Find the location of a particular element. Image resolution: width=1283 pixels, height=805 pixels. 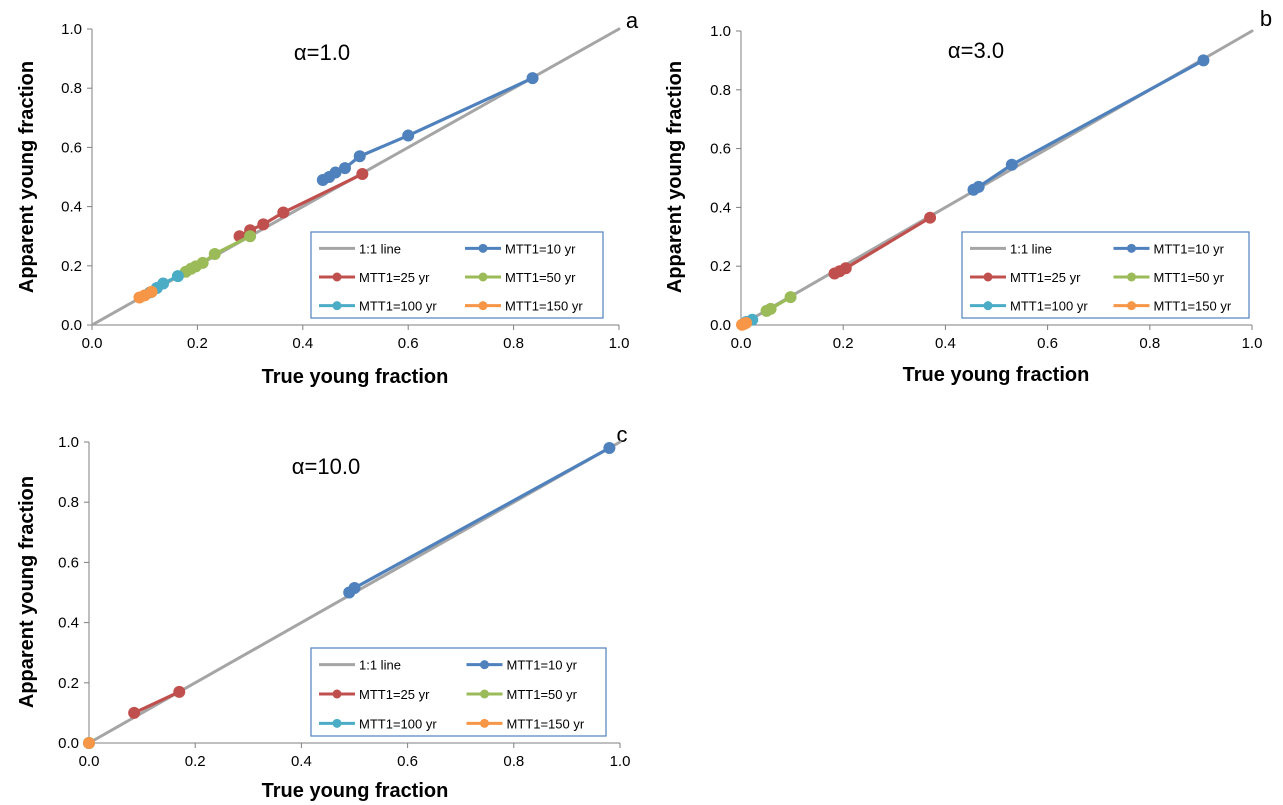

legend-item: 1:1 line is located at coordinates (360, 248).